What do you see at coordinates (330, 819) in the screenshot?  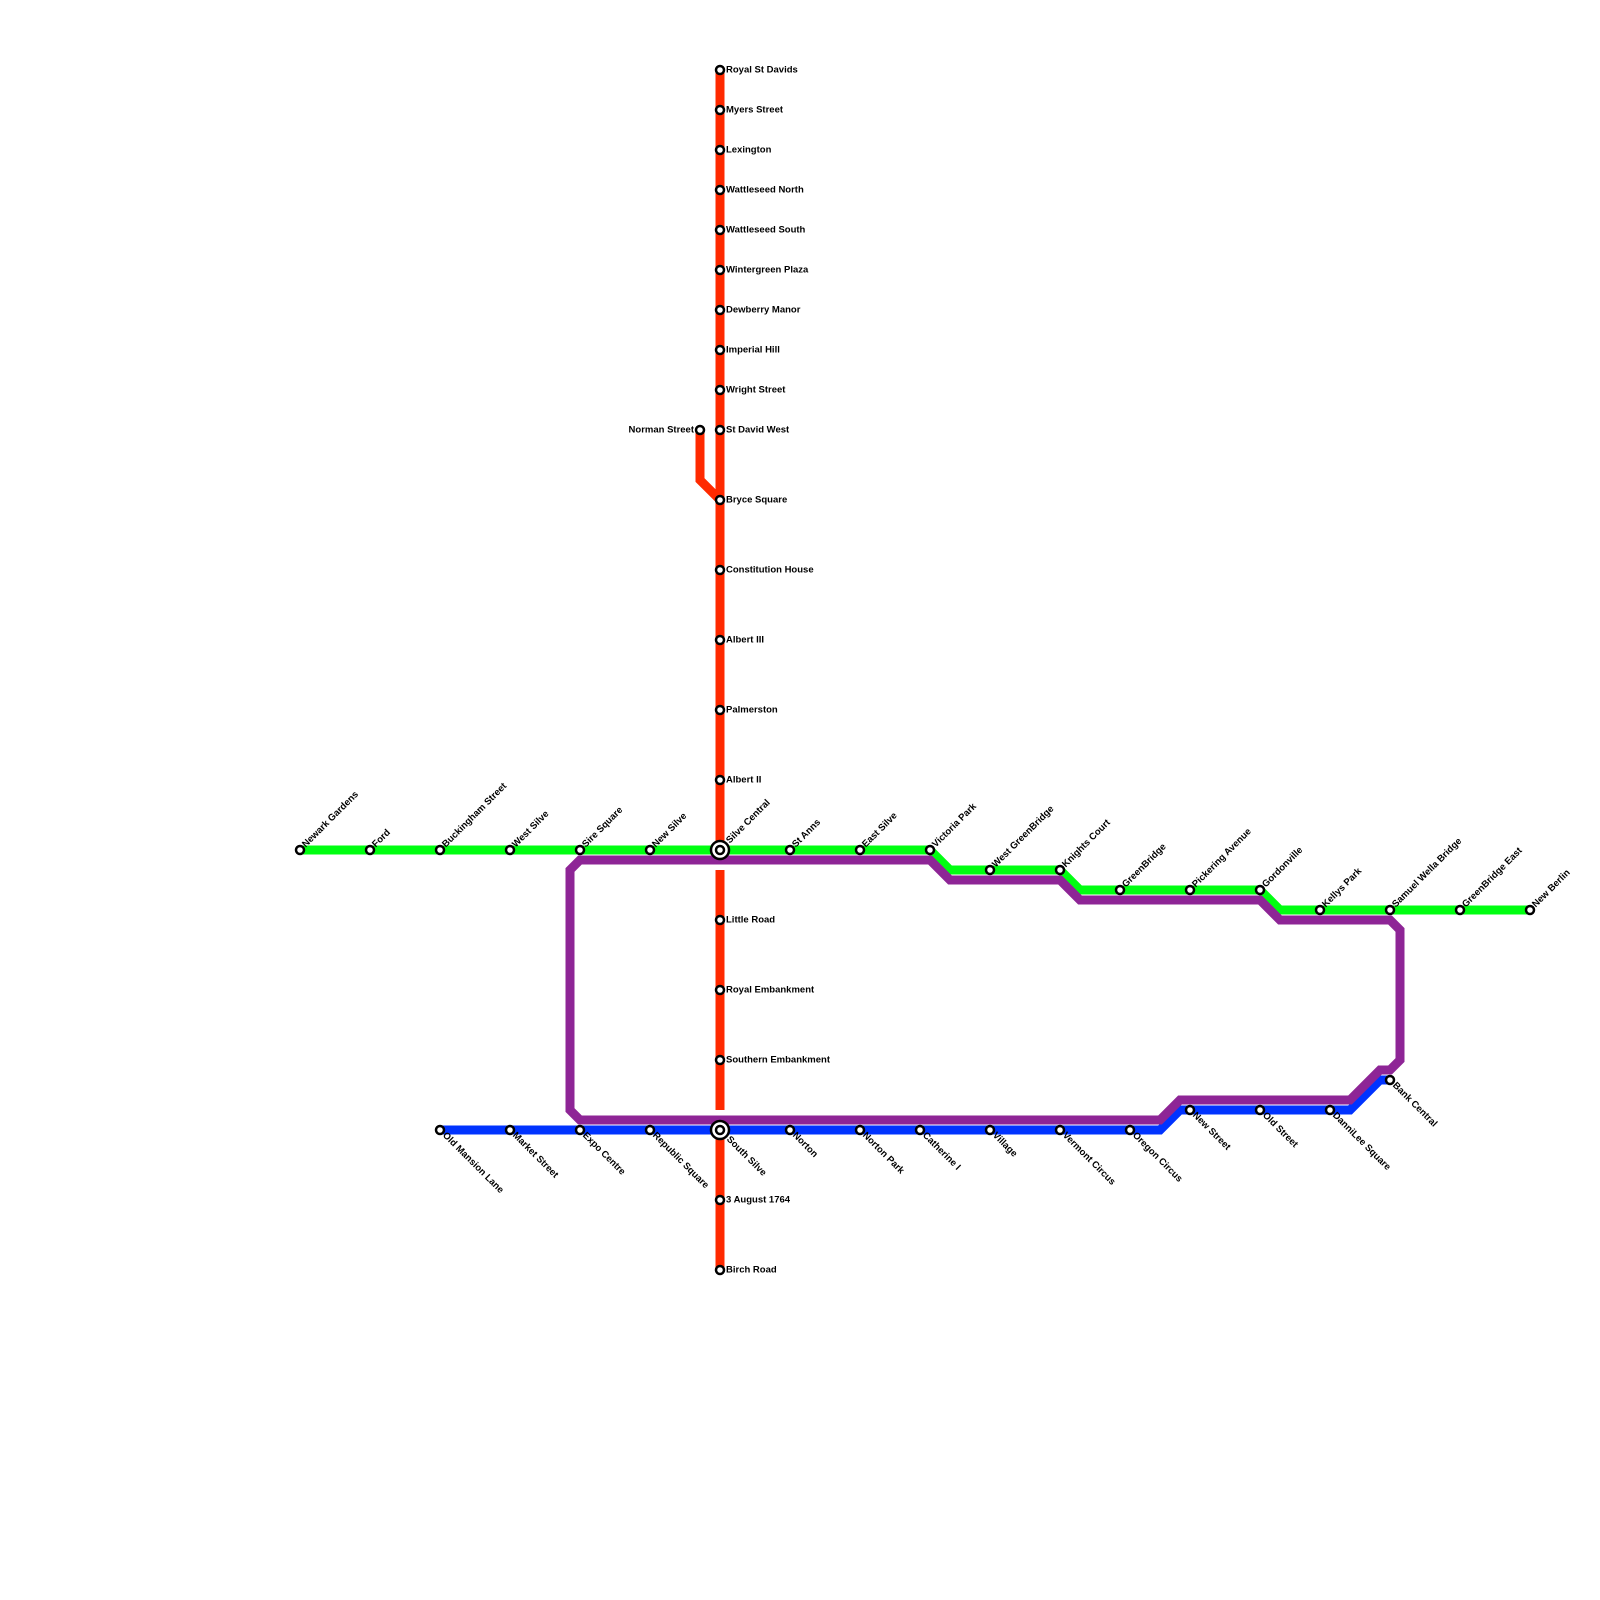 I see `station-label: Newark Gardens` at bounding box center [330, 819].